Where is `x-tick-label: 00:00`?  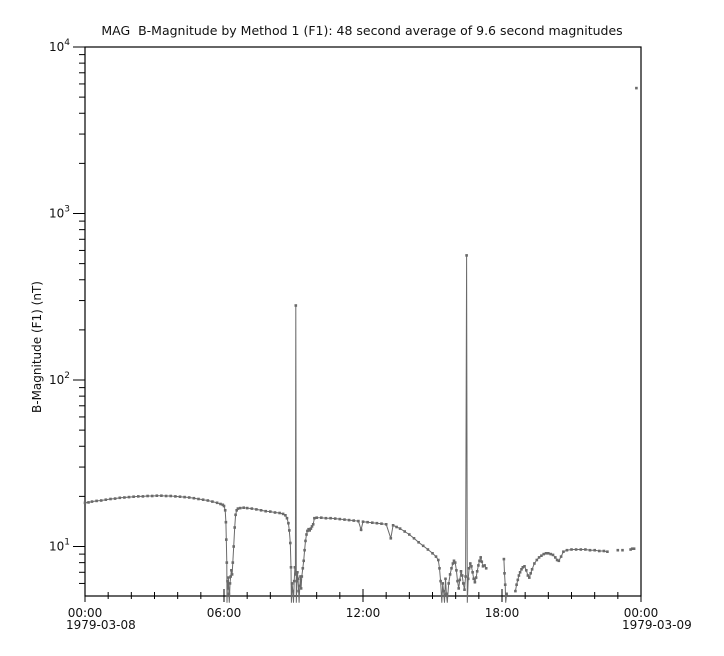
x-tick-label: 00:00 is located at coordinates (641, 613).